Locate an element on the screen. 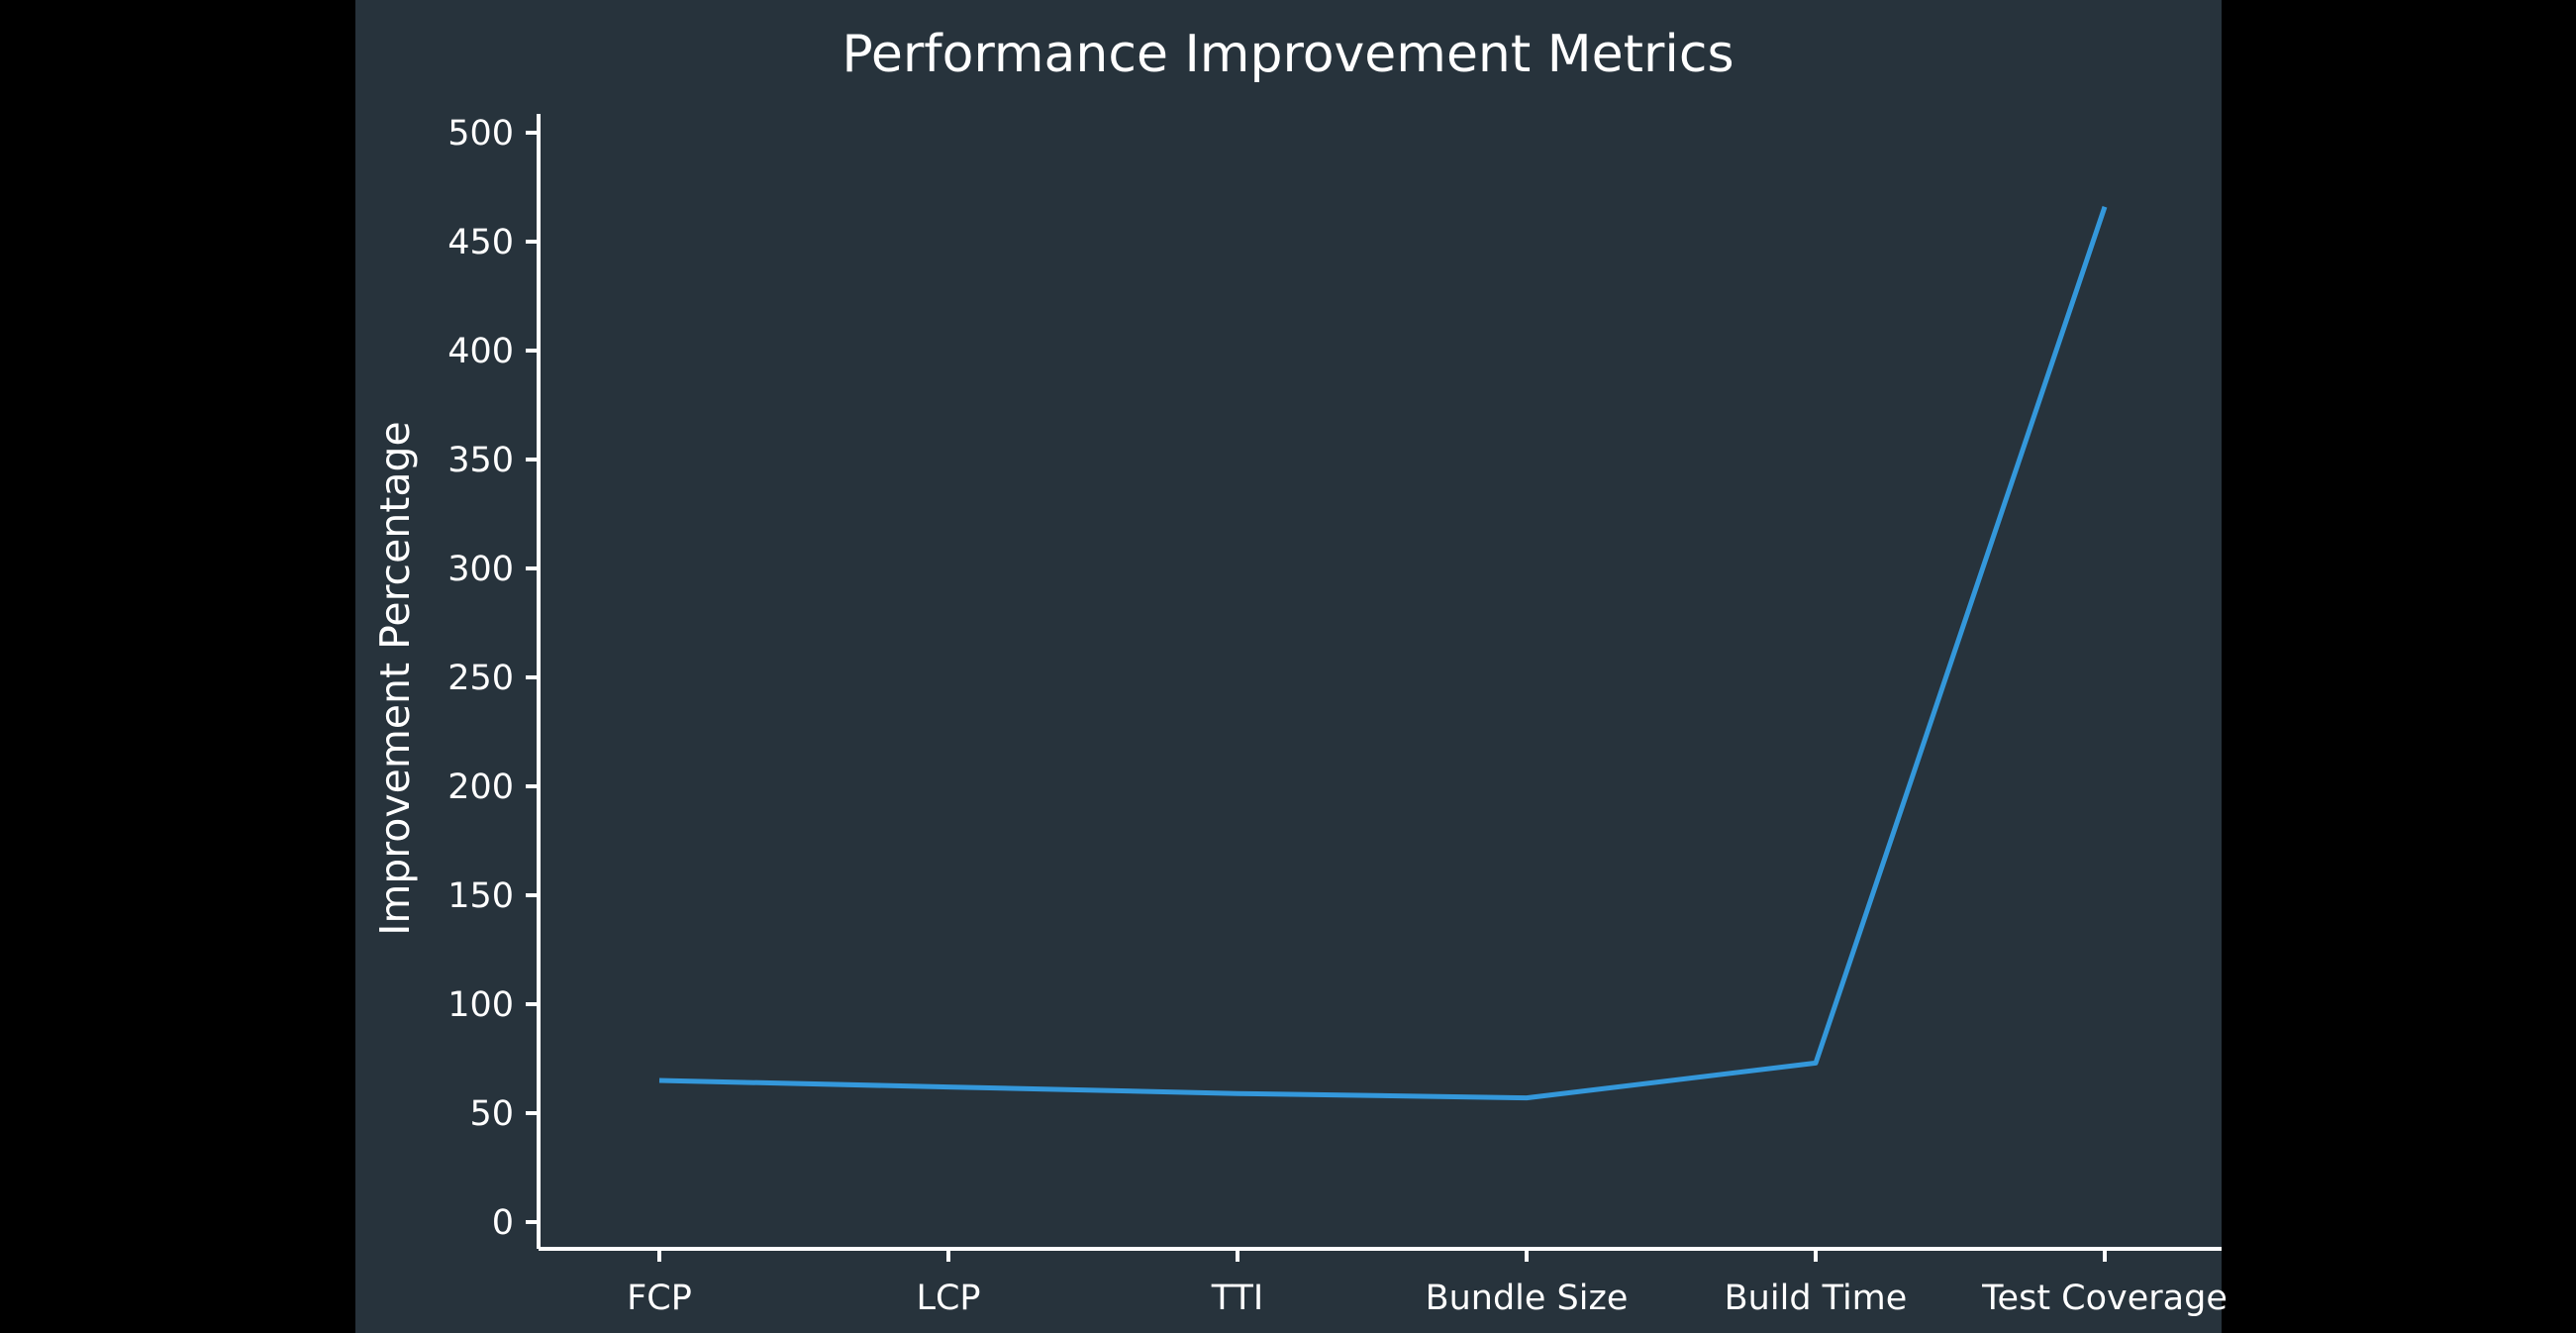  x-tick-label: TTI is located at coordinates (1237, 1298).